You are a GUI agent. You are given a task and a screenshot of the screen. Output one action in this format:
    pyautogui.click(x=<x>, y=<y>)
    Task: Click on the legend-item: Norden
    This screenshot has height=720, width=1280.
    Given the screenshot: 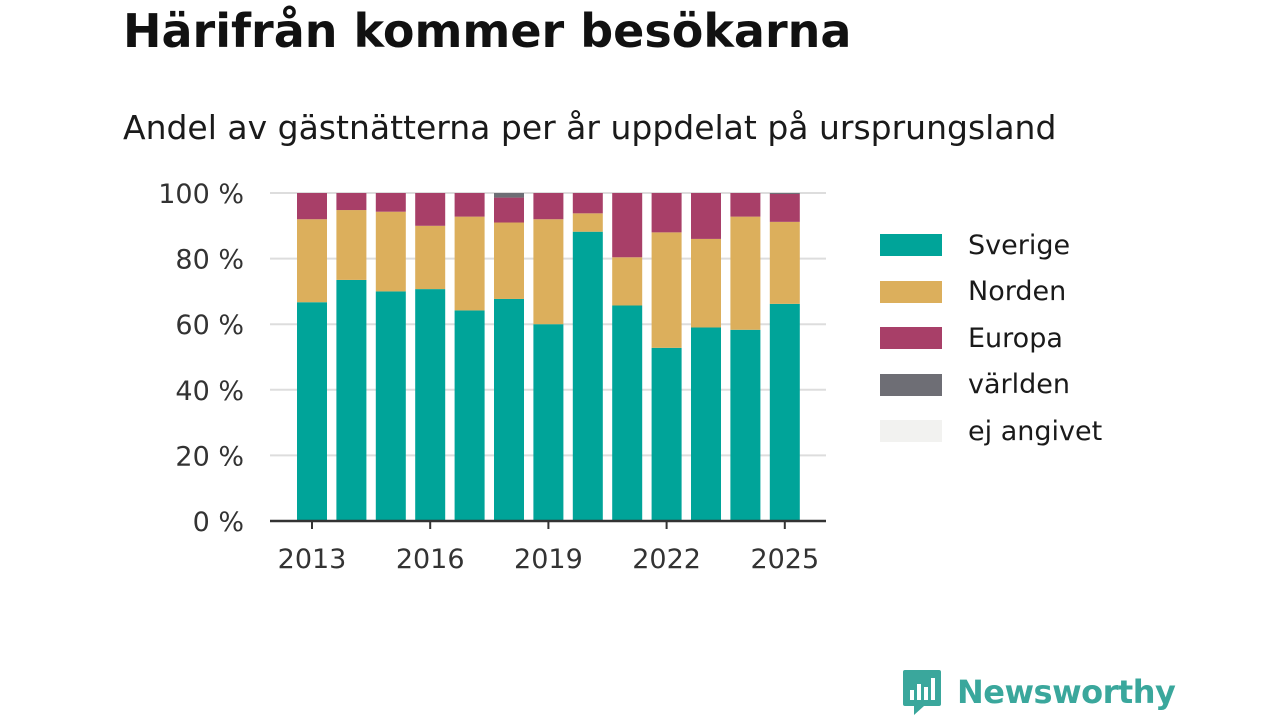 What is the action you would take?
    pyautogui.click(x=991, y=292)
    